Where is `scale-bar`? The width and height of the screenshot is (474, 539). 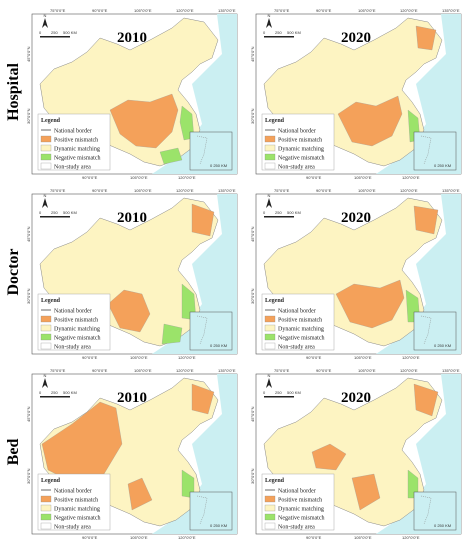
scale-bar is located at coordinates (55, 37).